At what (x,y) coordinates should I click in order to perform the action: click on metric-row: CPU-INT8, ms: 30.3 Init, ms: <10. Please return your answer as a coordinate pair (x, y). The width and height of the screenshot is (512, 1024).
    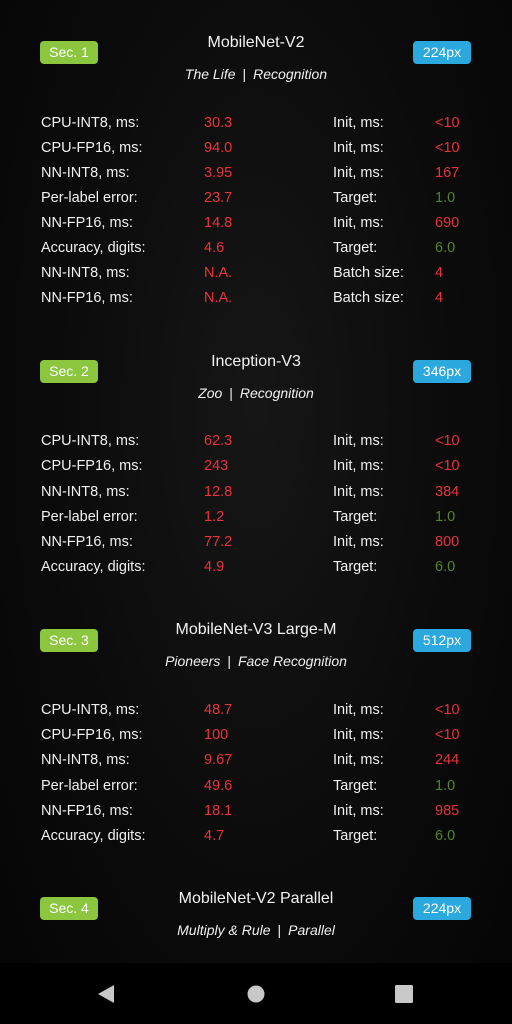
    Looking at the image, I should click on (256, 123).